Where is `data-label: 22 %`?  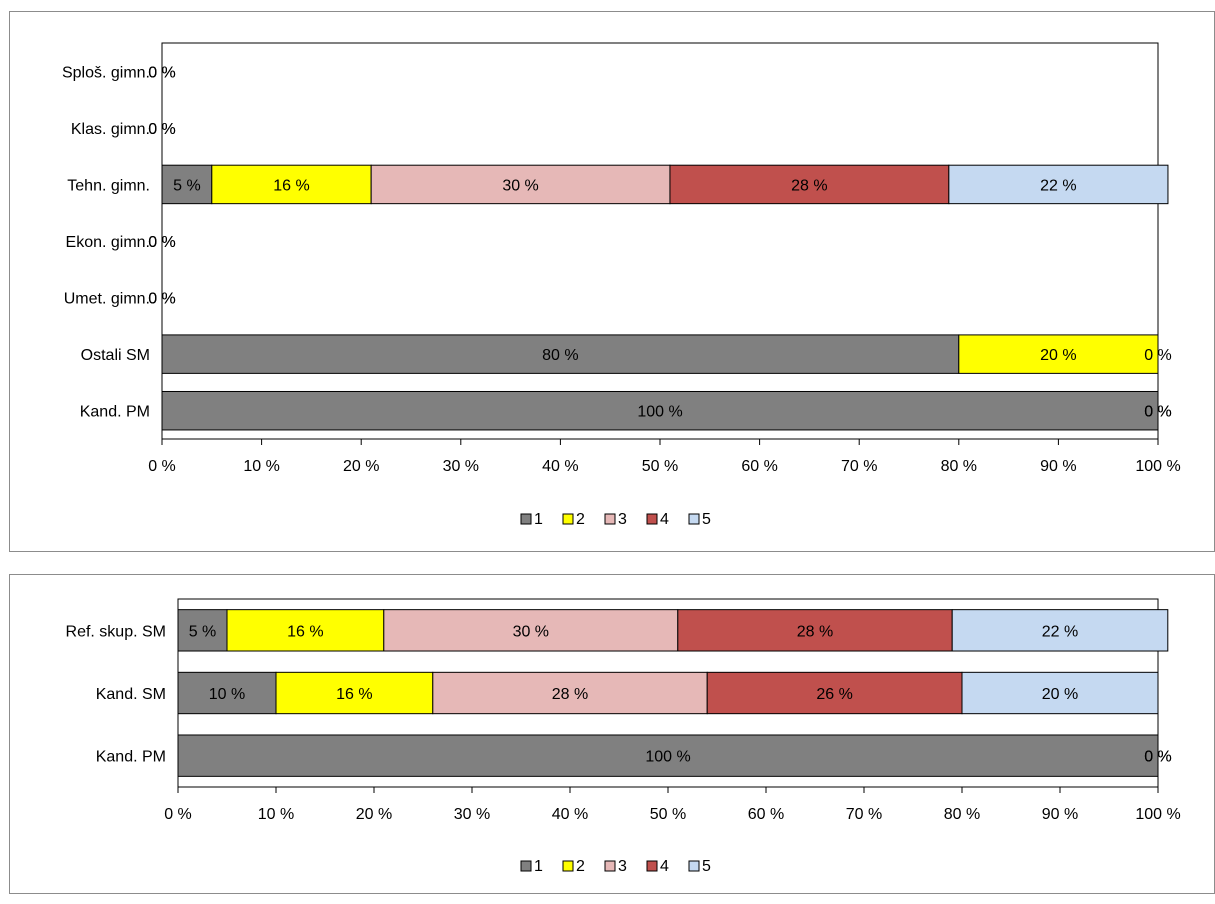
data-label: 22 % is located at coordinates (1058, 185).